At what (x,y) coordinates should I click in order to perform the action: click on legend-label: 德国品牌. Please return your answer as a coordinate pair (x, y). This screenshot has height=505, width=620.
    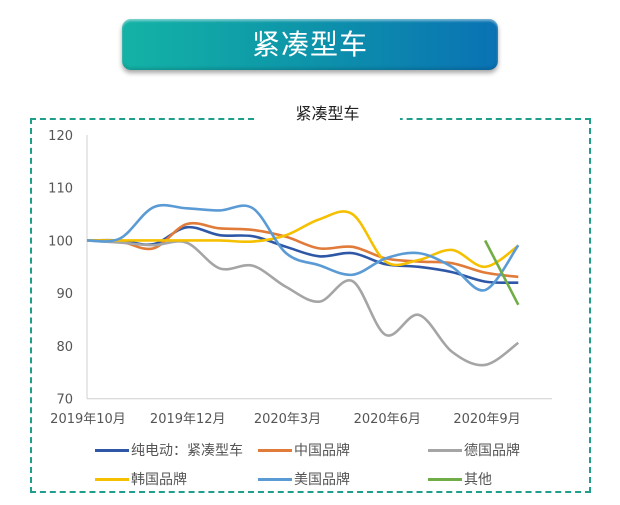
    Looking at the image, I should click on (492, 451).